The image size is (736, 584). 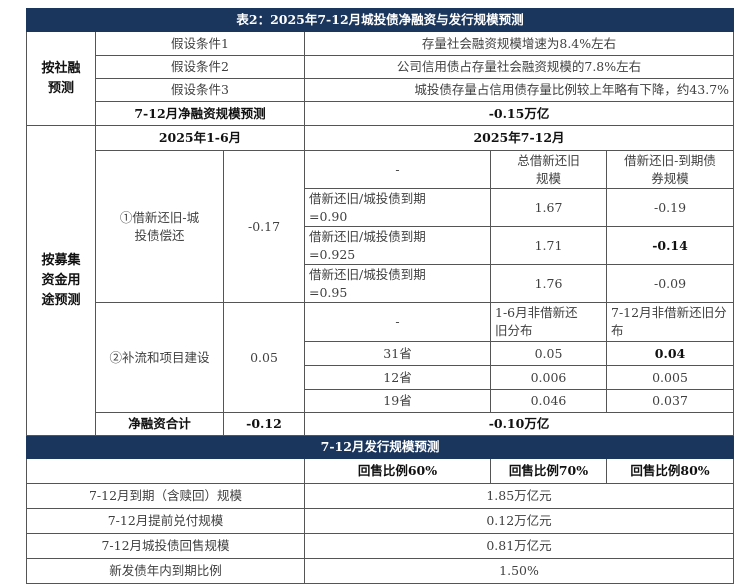 What do you see at coordinates (519, 67) in the screenshot?
I see `assumption-value: 公司信用债占存量社会融资规模的7.8%左右` at bounding box center [519, 67].